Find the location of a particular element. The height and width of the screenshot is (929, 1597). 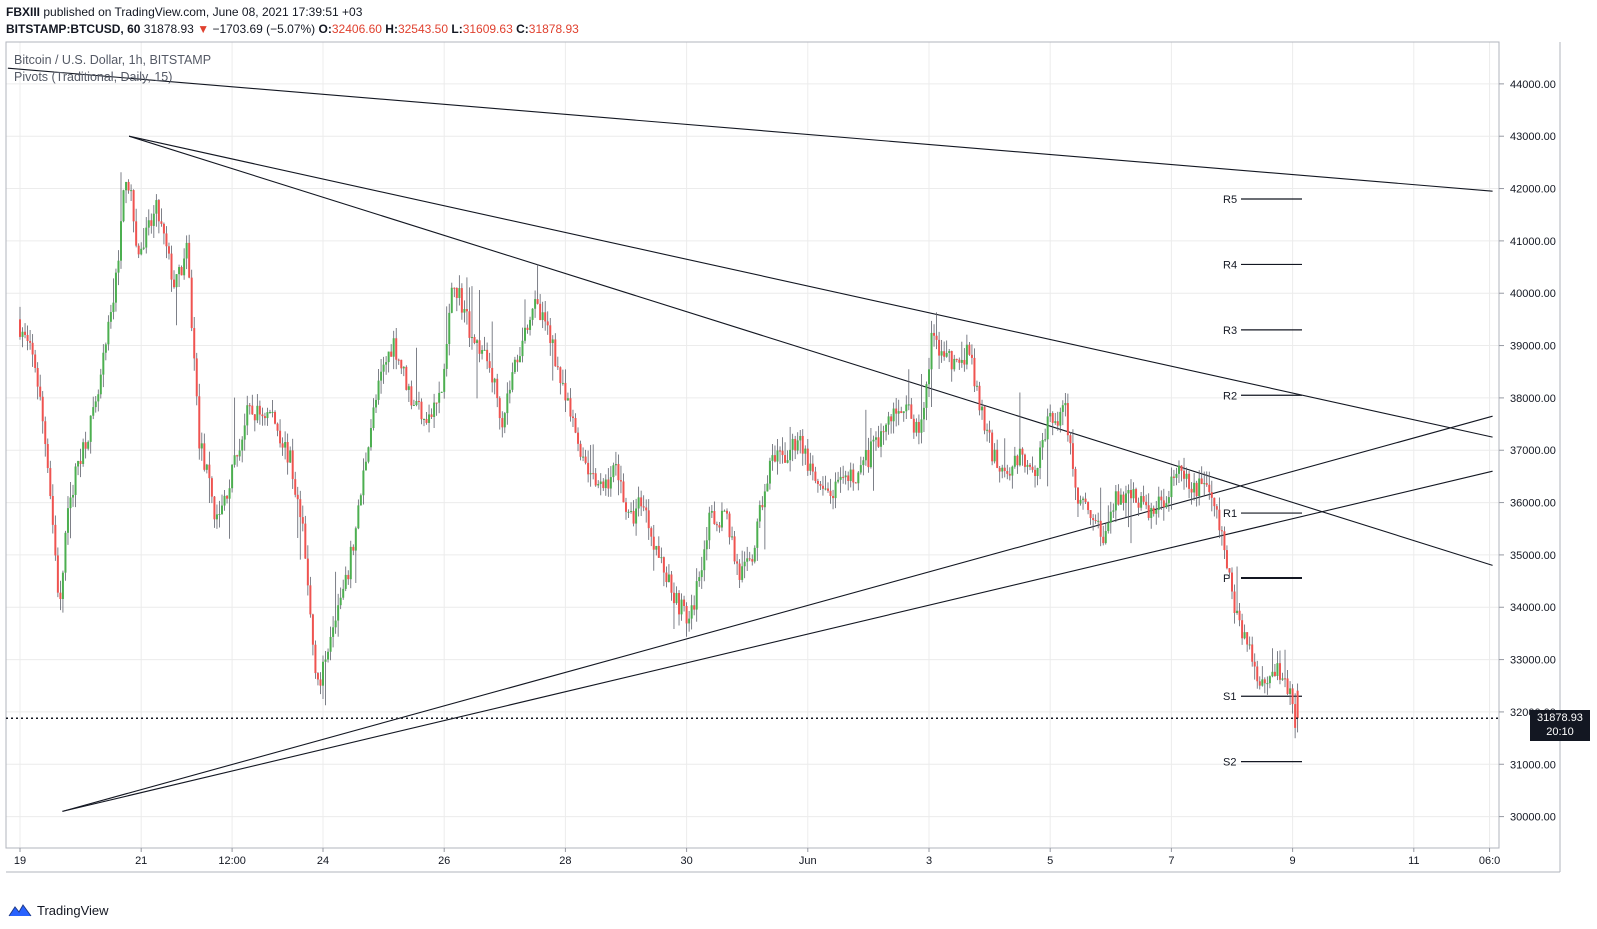

pivot-levels: R5 R4 R3 R2 R1 P S1 S2 is located at coordinates (1262, 481).